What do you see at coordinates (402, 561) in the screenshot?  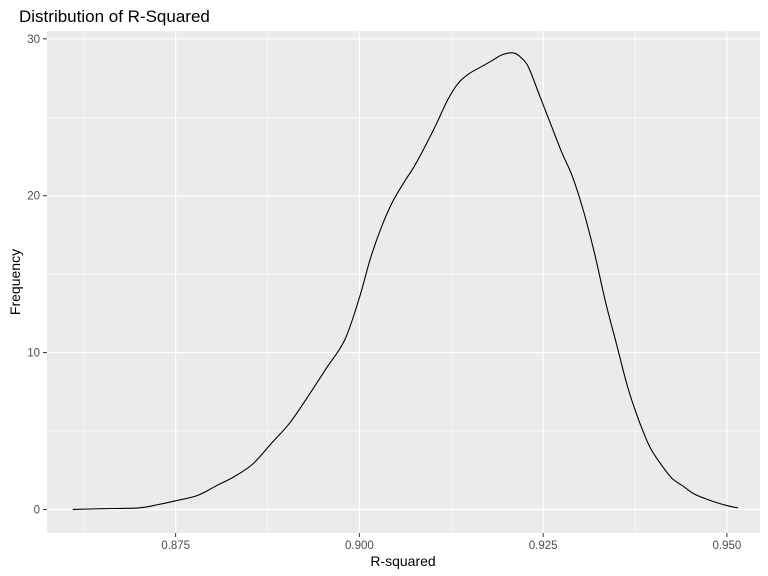 I see `x-axis-title: R-squared` at bounding box center [402, 561].